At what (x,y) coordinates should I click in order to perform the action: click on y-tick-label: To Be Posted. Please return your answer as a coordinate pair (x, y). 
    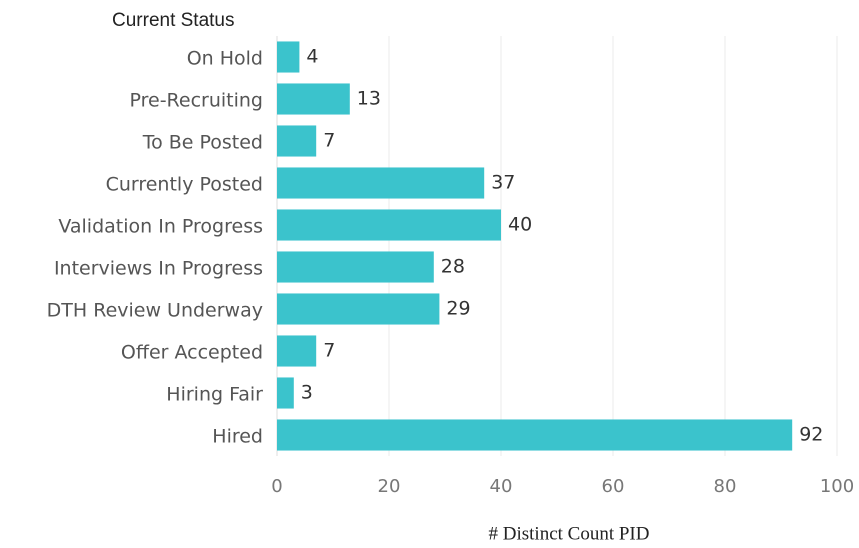
    Looking at the image, I should click on (202, 143).